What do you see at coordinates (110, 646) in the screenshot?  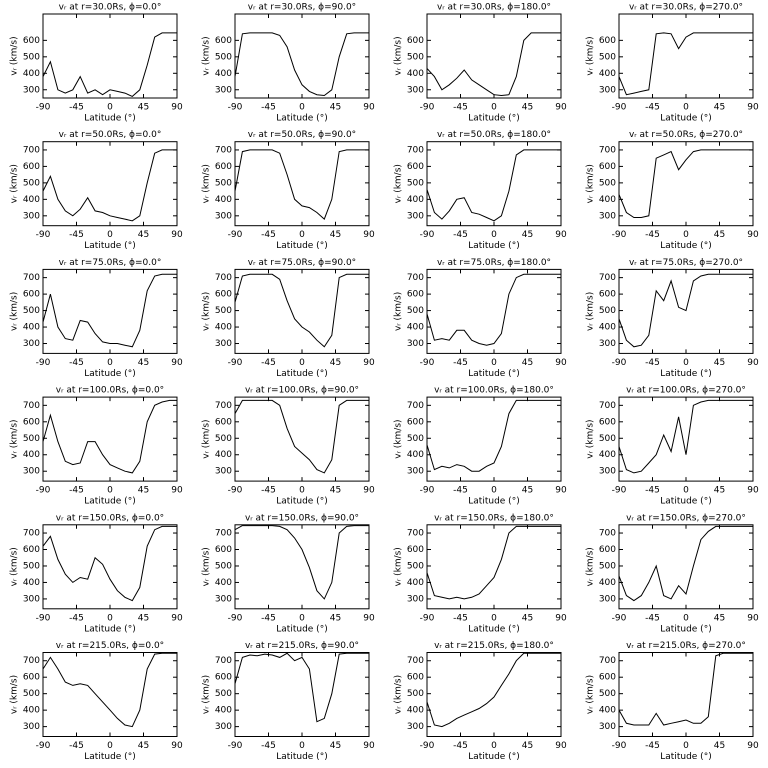 I see `panel-title: vᵣ at r=215.0Rs, ϕ=0.0°` at bounding box center [110, 646].